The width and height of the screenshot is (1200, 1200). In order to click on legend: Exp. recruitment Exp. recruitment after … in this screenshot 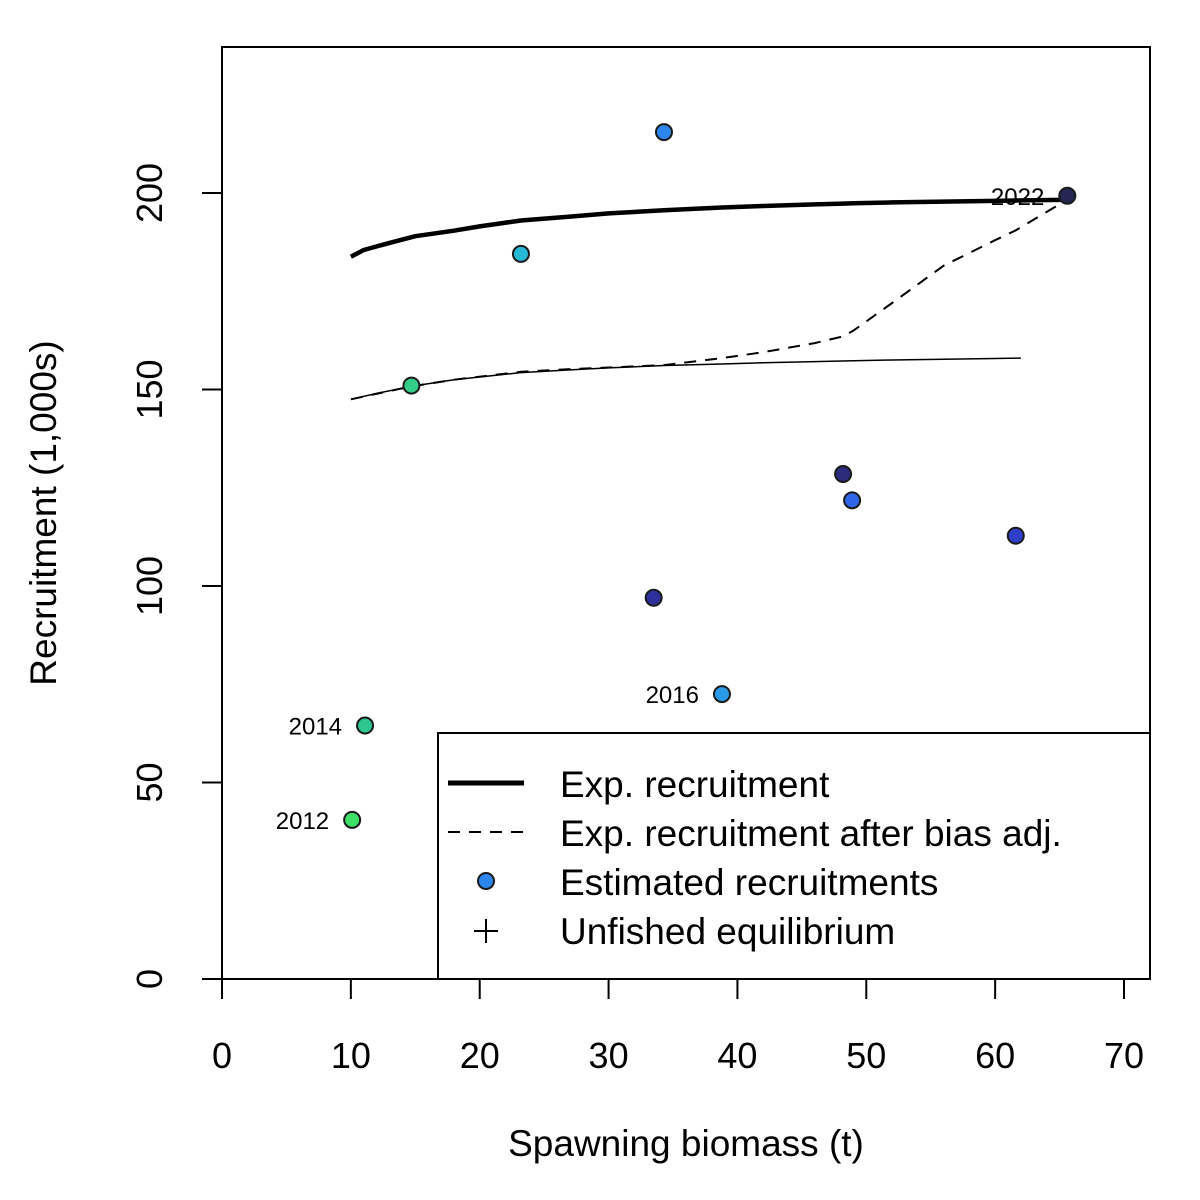, I will do `click(794, 856)`.